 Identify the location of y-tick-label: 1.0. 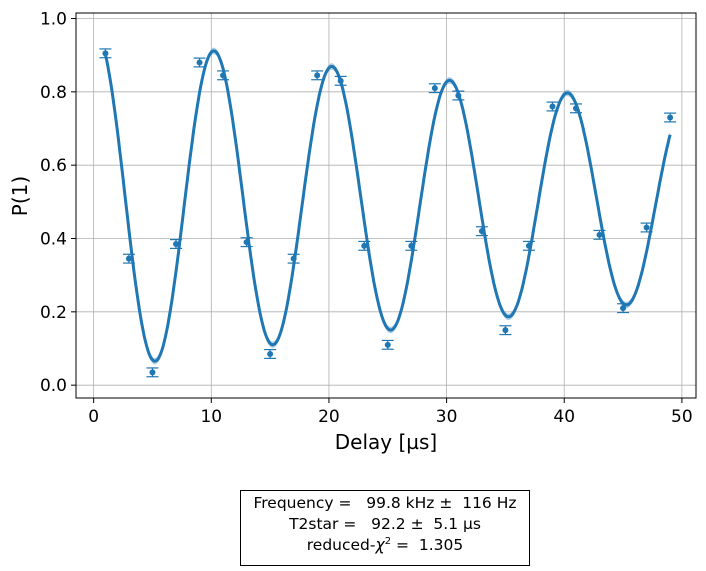
(53, 20).